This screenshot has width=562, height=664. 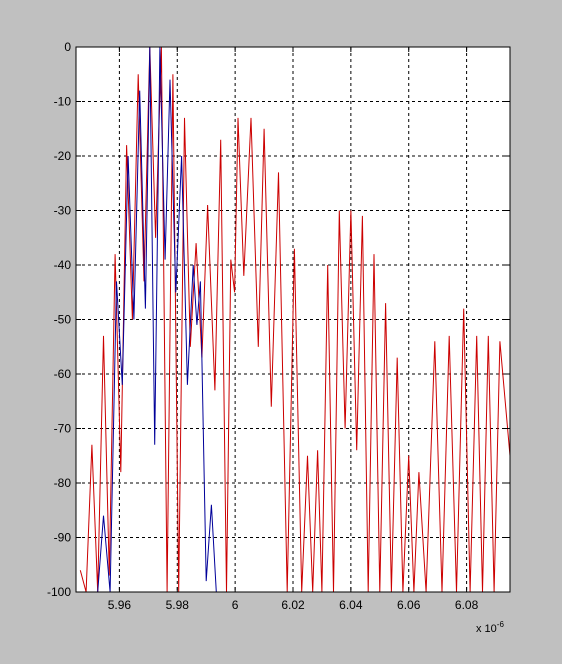 I want to click on y-tick-label: 0, so click(x=67, y=47).